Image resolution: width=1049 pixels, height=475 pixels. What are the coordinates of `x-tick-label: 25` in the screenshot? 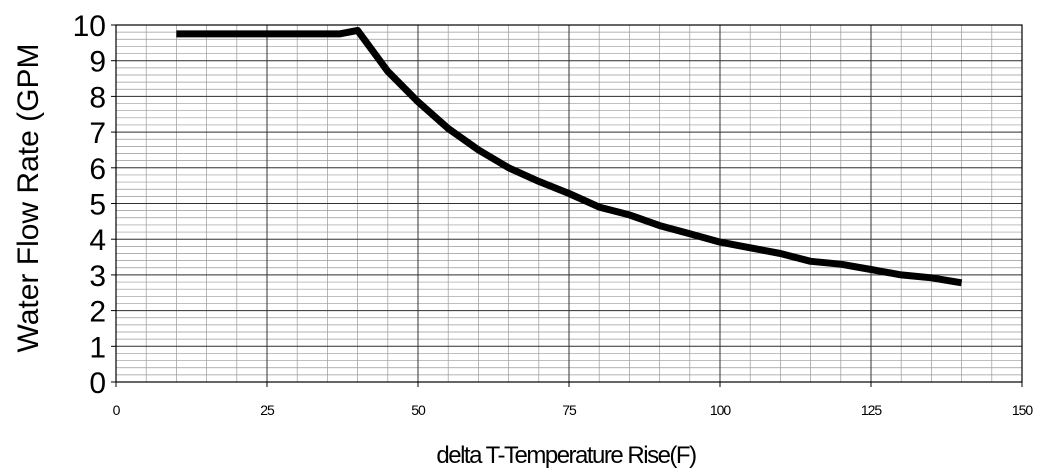 It's located at (267, 410).